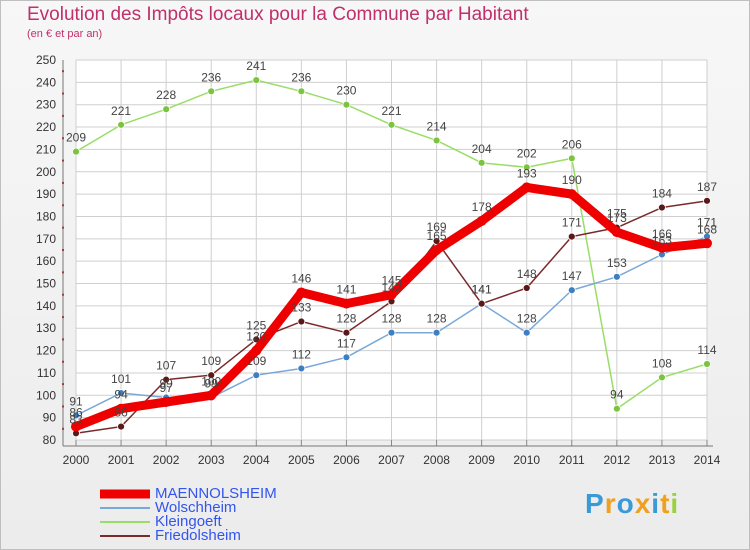  What do you see at coordinates (166, 460) in the screenshot?
I see `x-tick-label: 2002` at bounding box center [166, 460].